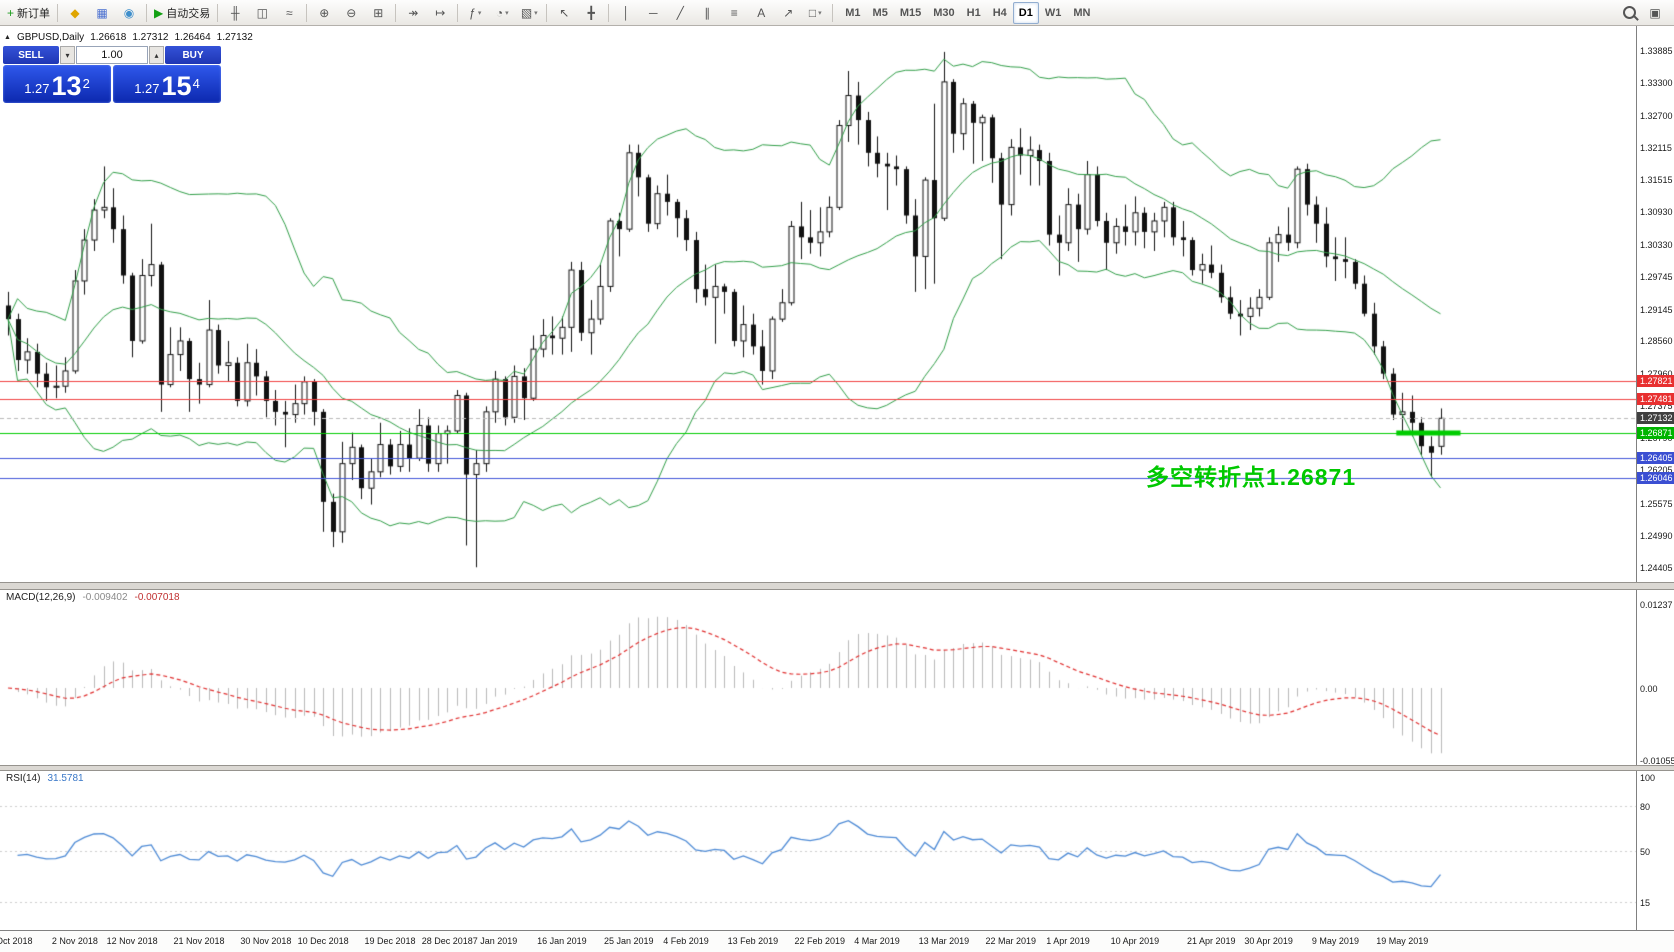  Describe the element at coordinates (447, 941) in the screenshot. I see `date-axis-label: 28 Dec 2018` at that location.